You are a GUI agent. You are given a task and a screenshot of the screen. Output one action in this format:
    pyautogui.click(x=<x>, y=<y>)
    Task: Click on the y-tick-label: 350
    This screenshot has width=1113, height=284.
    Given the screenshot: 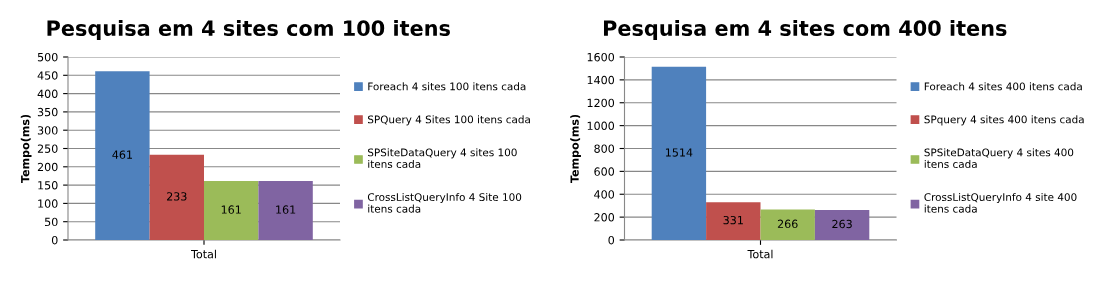 What is the action you would take?
    pyautogui.click(x=47, y=112)
    